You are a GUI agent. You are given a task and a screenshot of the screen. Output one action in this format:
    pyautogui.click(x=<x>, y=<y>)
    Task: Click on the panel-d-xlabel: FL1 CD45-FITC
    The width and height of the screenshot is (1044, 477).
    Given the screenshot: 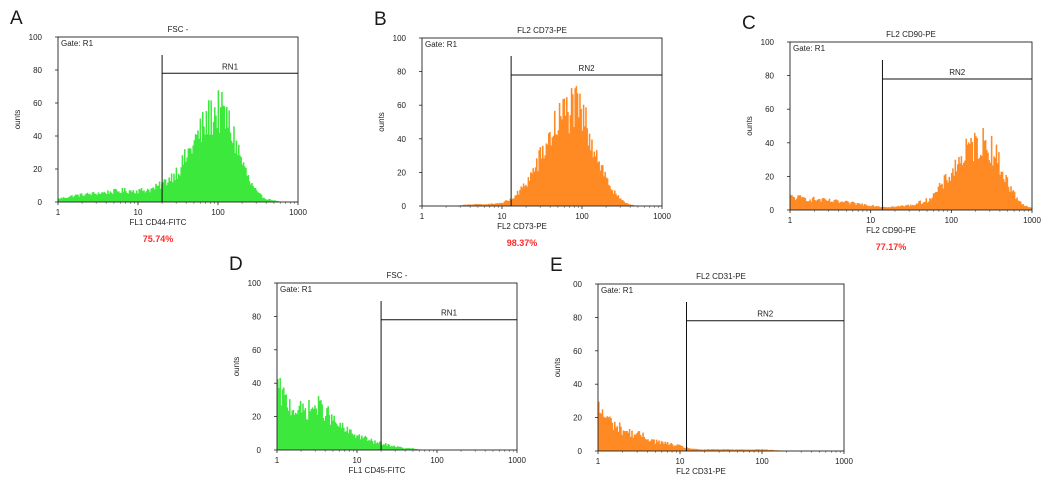 What is the action you would take?
    pyautogui.click(x=377, y=470)
    